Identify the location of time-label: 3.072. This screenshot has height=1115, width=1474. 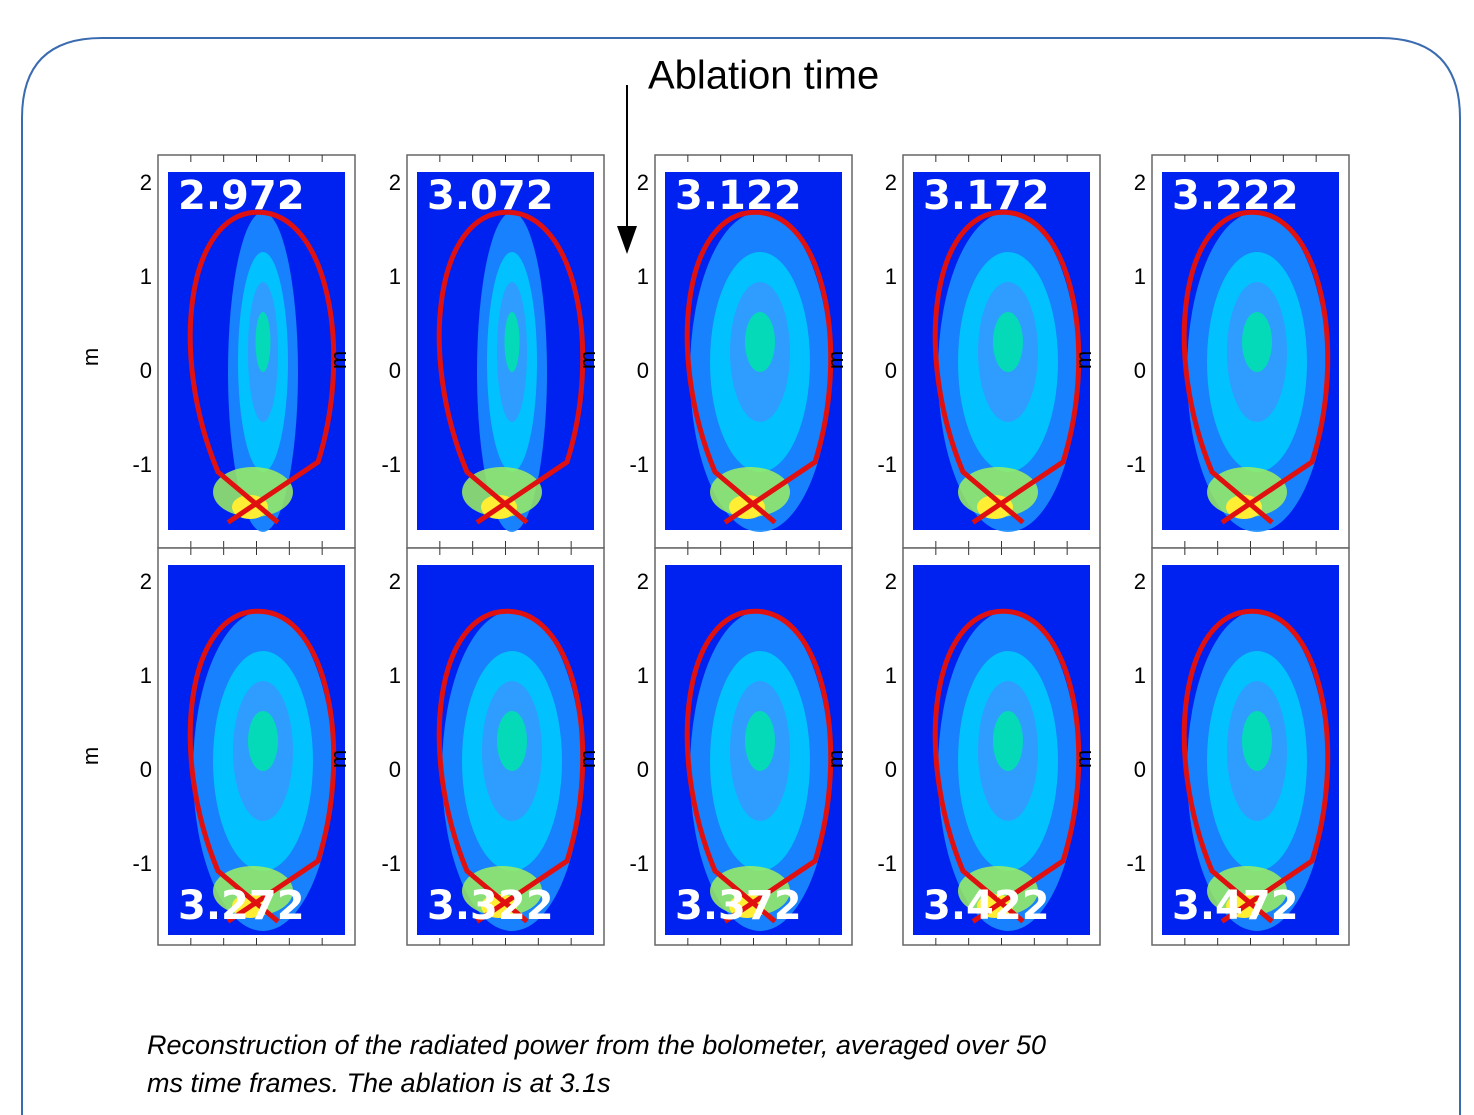
(490, 196).